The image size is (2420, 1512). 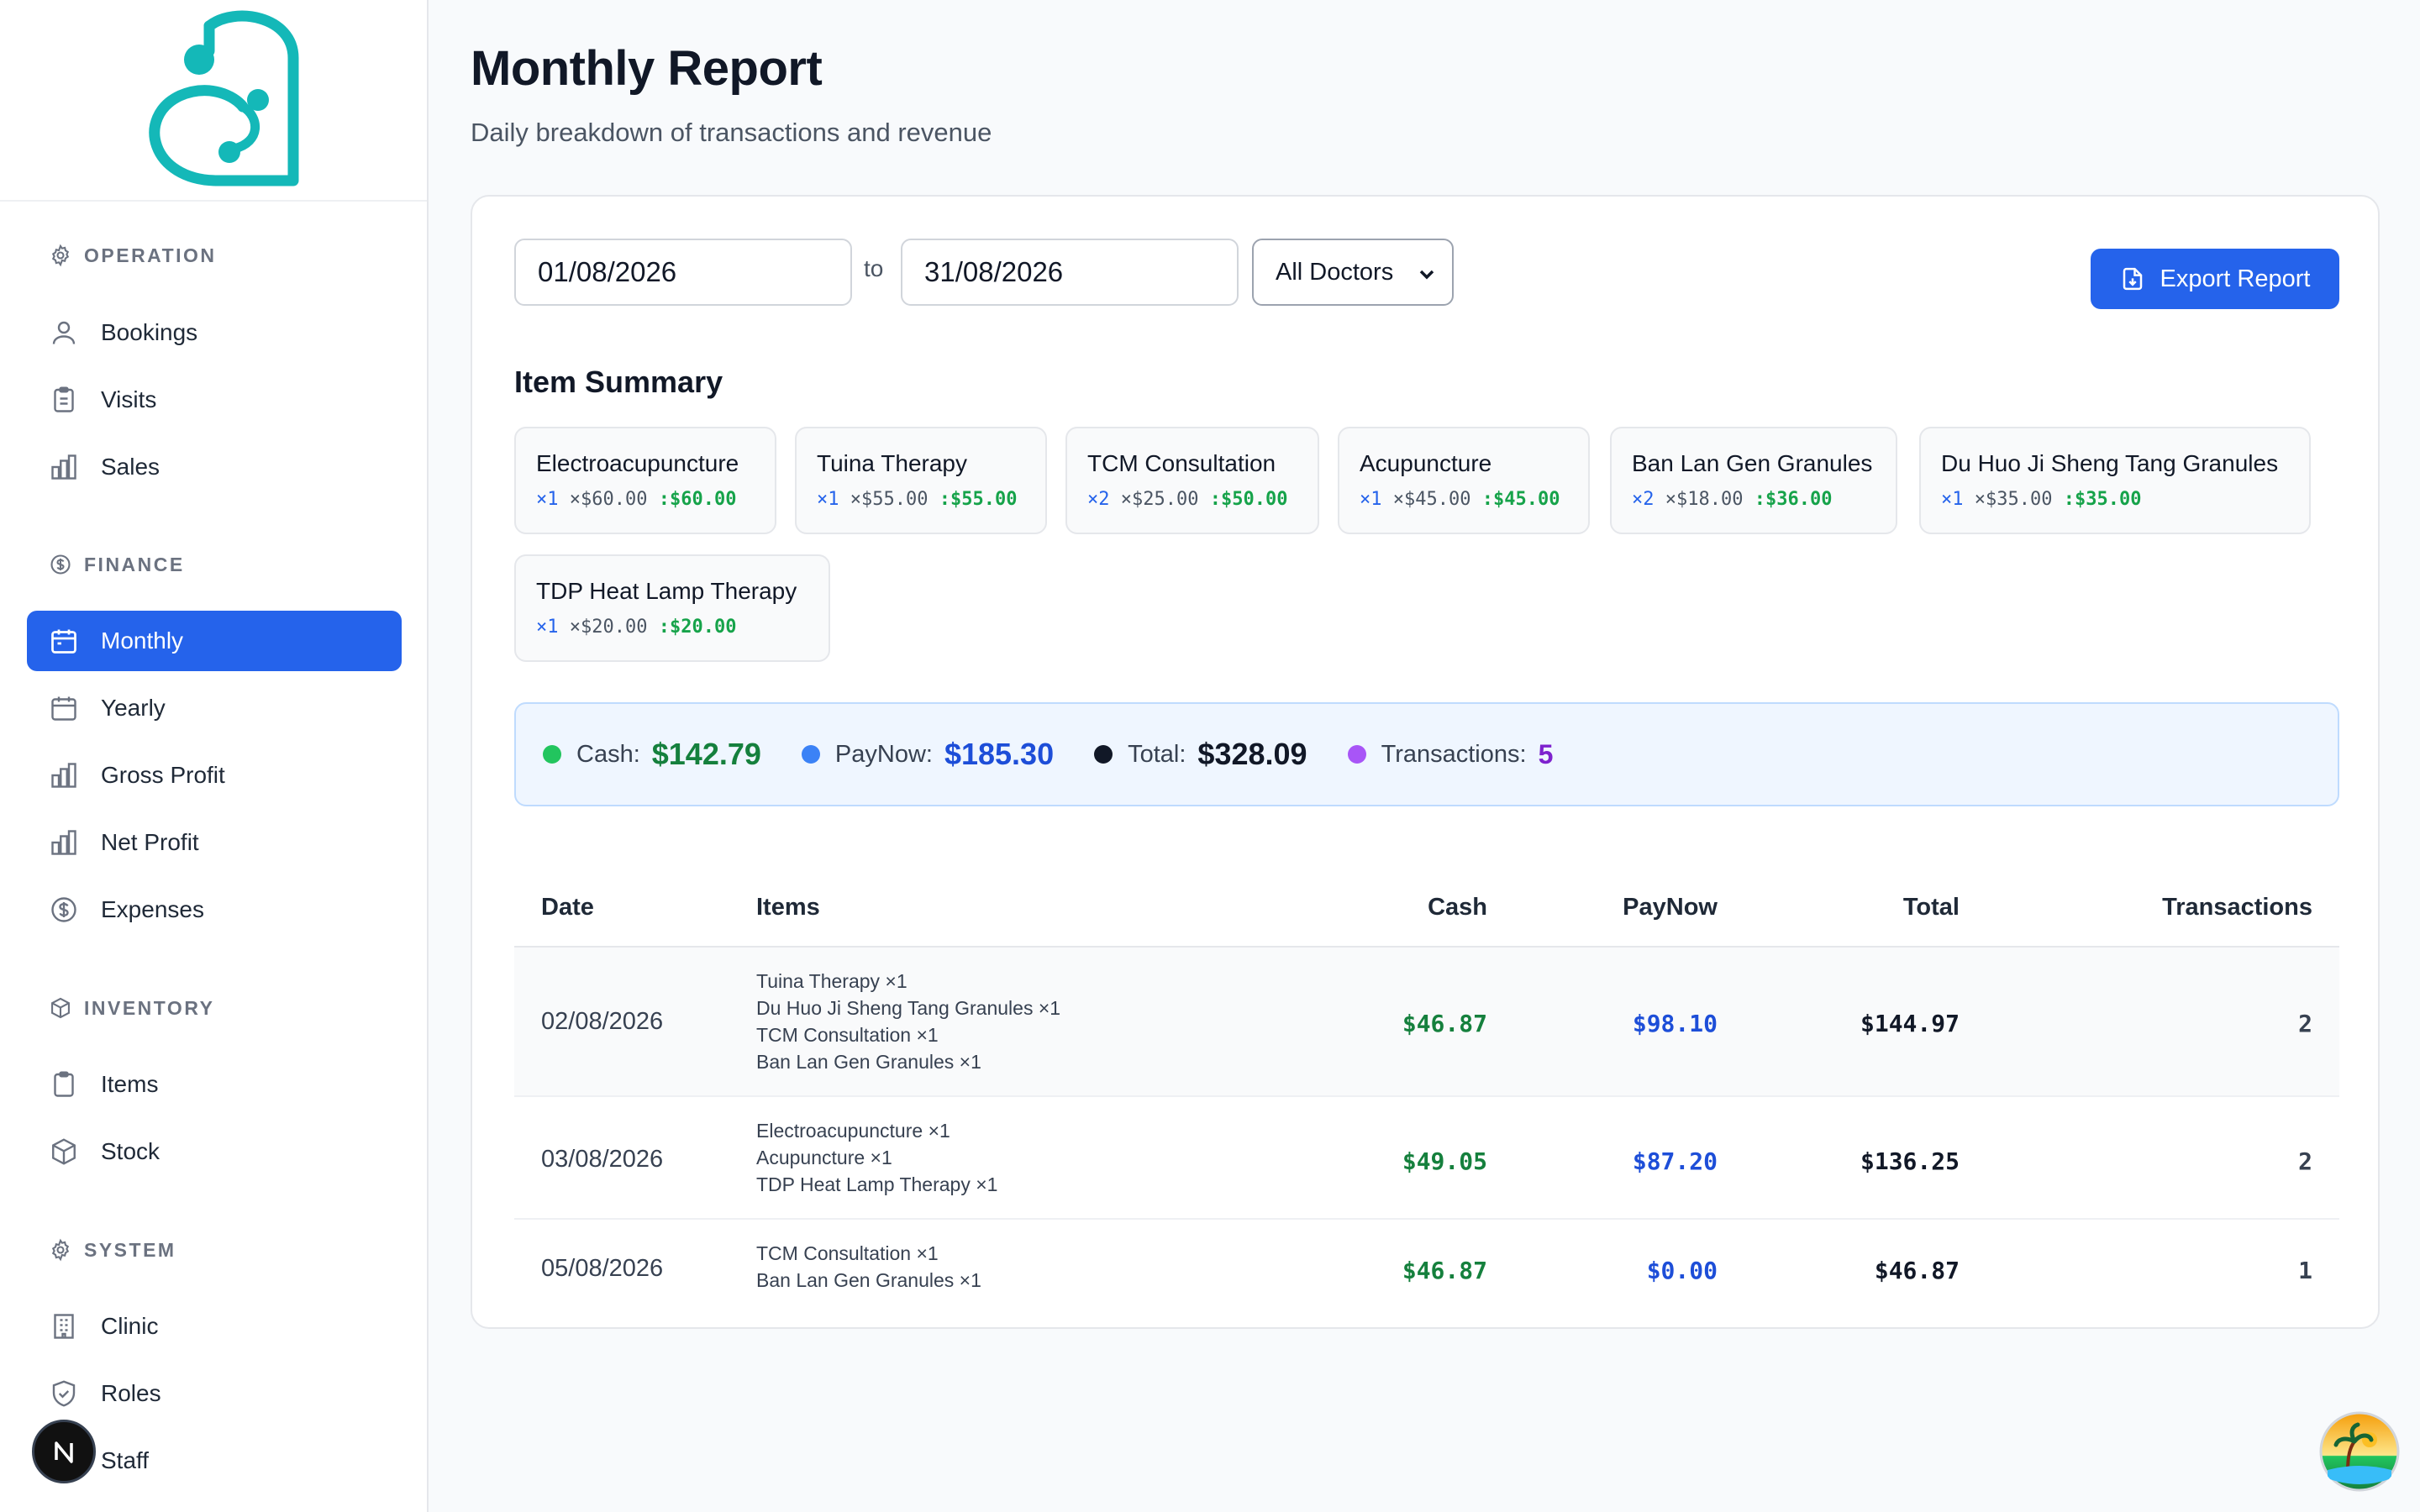 What do you see at coordinates (149, 332) in the screenshot?
I see `sidebar-item-label: Bookings` at bounding box center [149, 332].